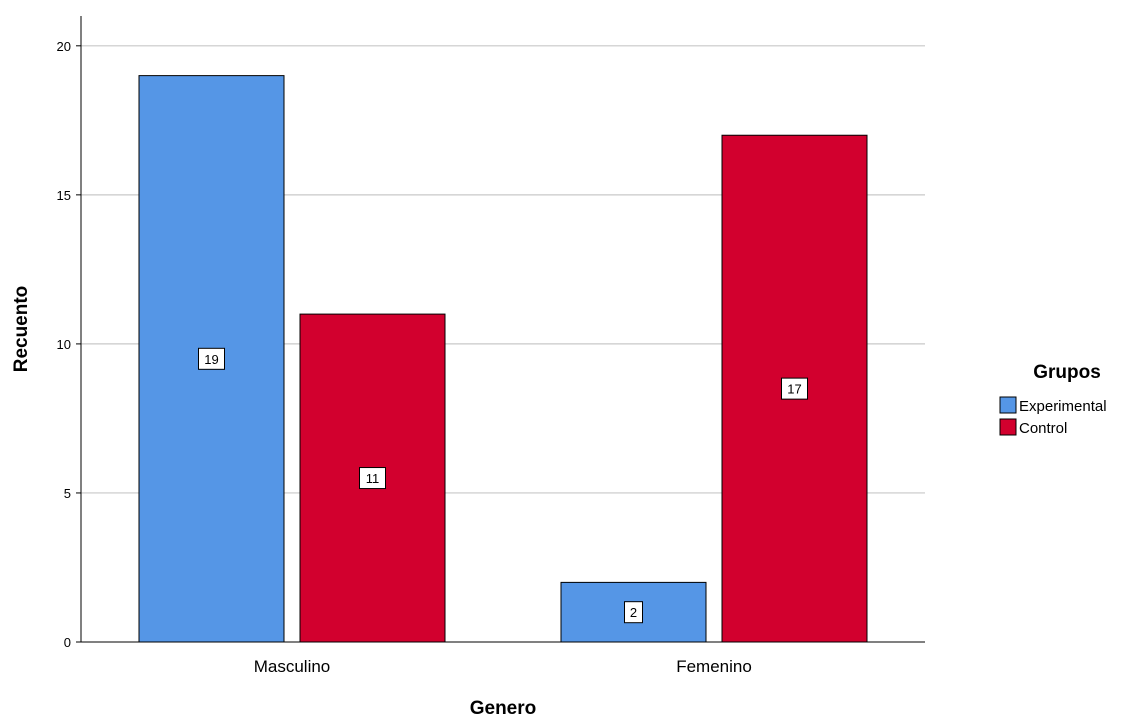  Describe the element at coordinates (64, 344) in the screenshot. I see `y-tick-label: 10` at that location.